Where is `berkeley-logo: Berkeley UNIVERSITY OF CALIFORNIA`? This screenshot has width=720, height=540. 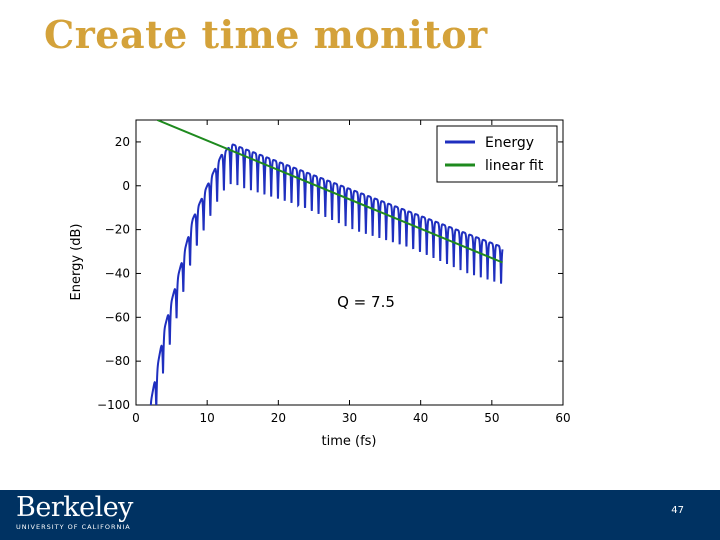 berkeley-logo: Berkeley UNIVERSITY OF CALIFORNIA is located at coordinates (74, 512).